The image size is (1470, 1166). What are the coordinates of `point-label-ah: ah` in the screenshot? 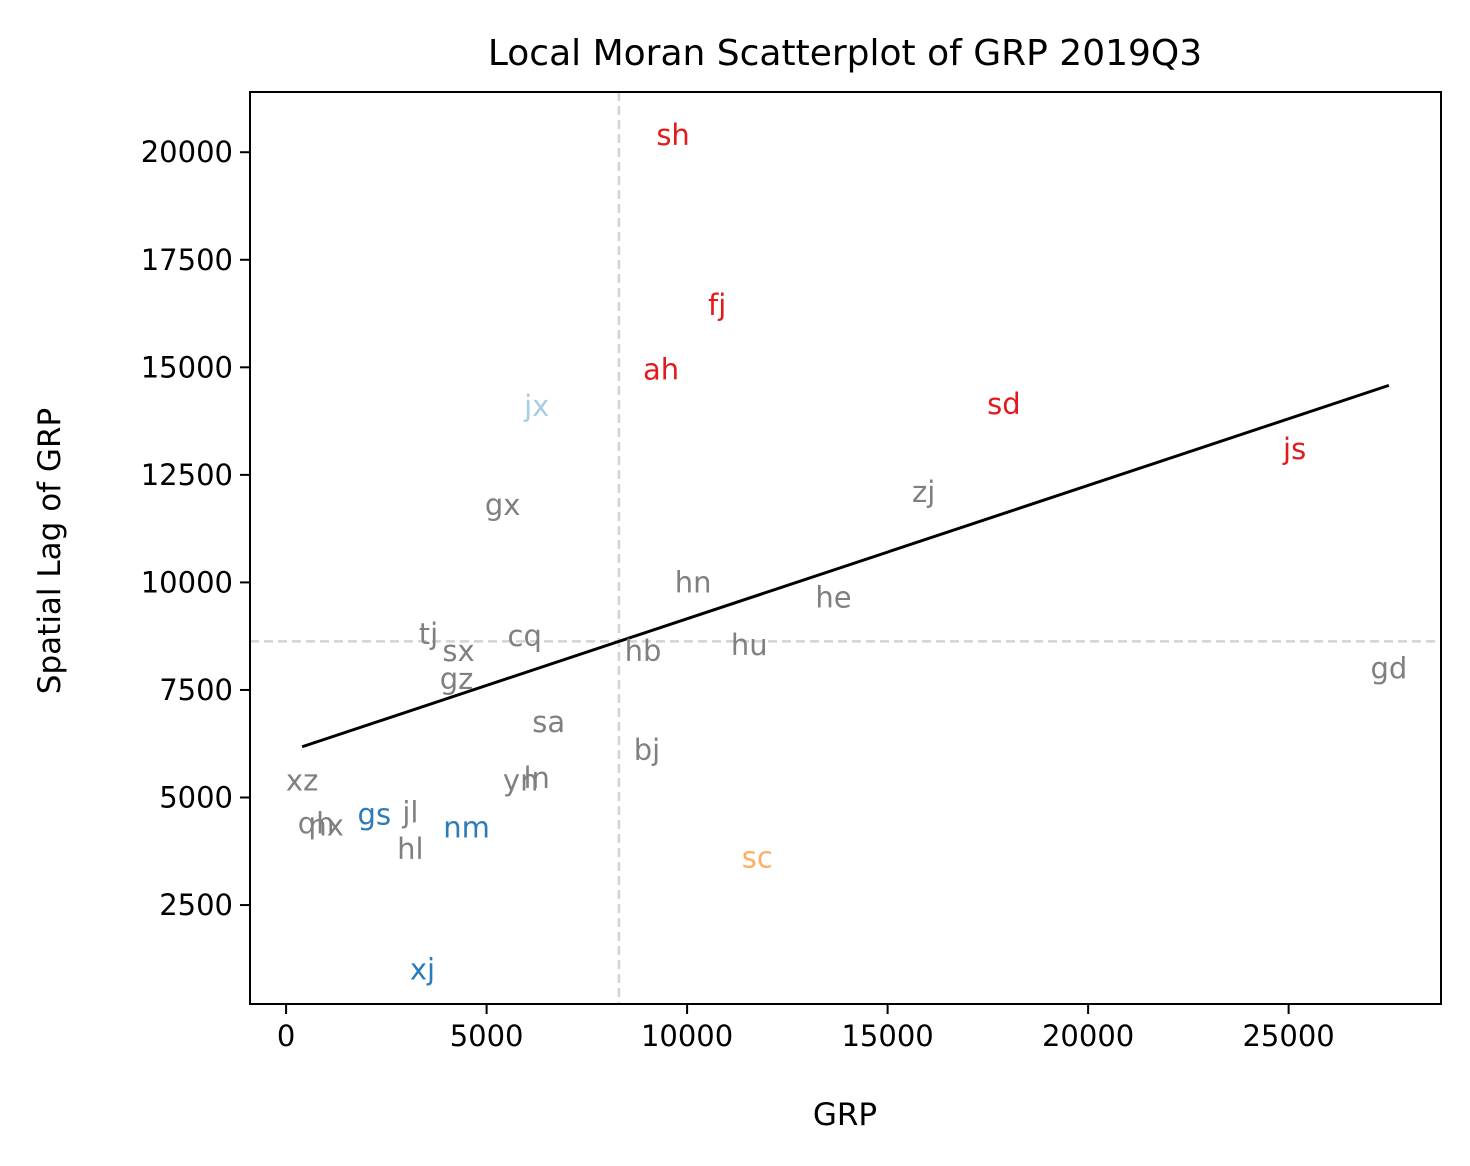 It's located at (661, 369).